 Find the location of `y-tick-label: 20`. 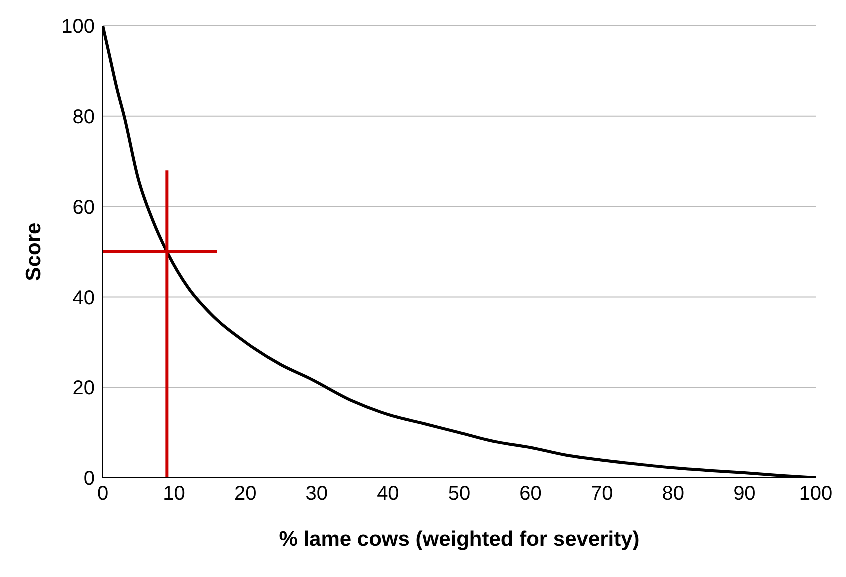

y-tick-label: 20 is located at coordinates (83, 389).